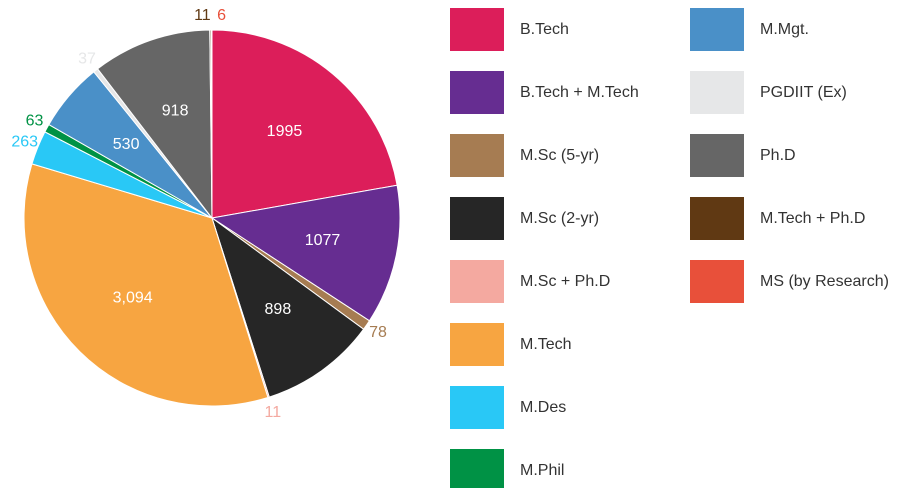 Image resolution: width=908 pixels, height=488 pixels. I want to click on slice-label: 6, so click(221, 15).